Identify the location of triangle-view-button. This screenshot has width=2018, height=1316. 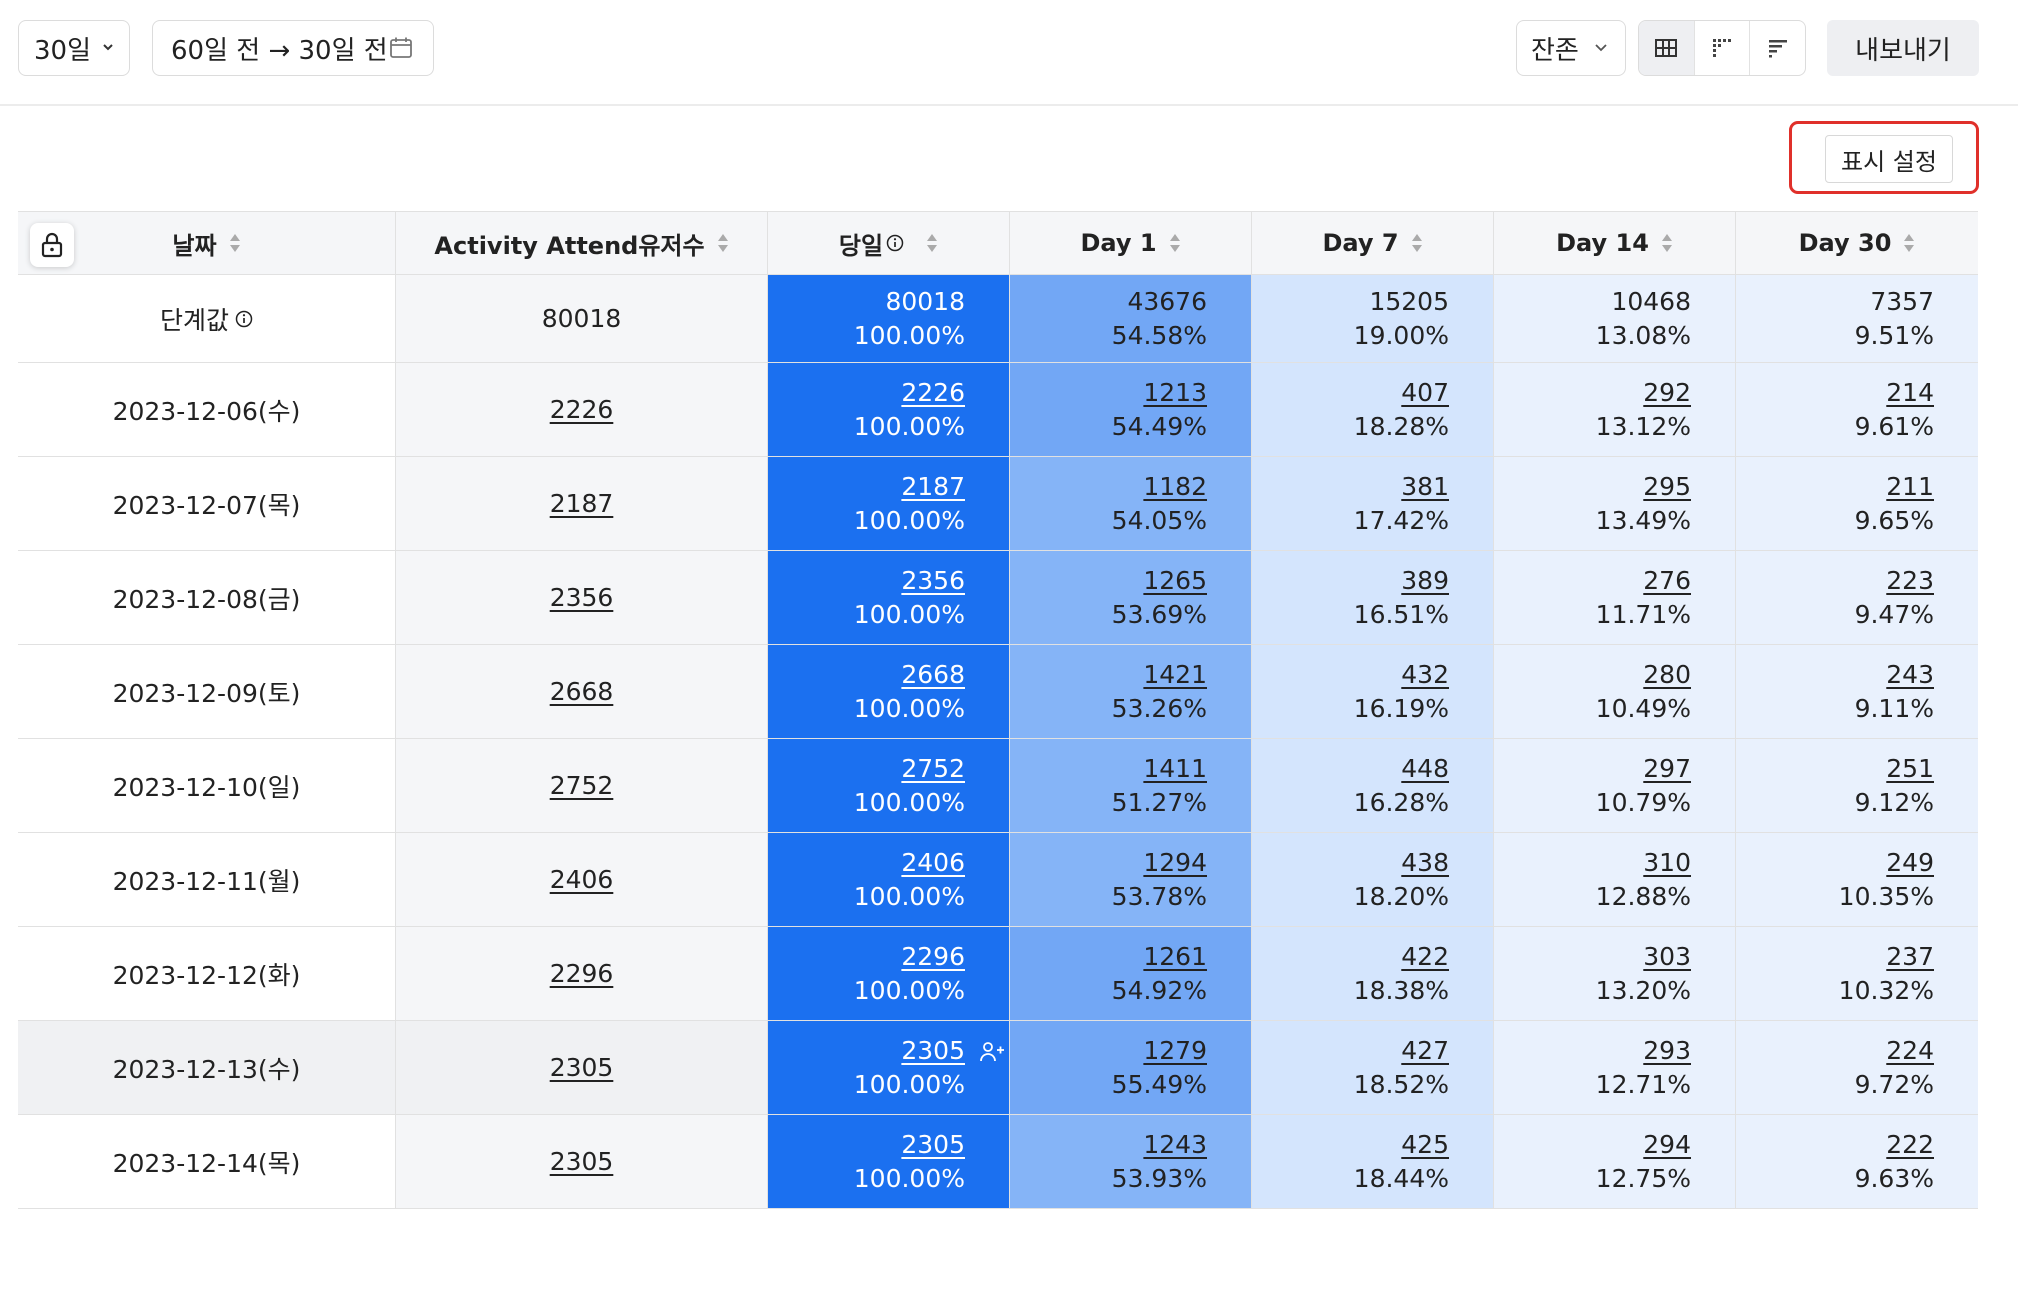
(1723, 48).